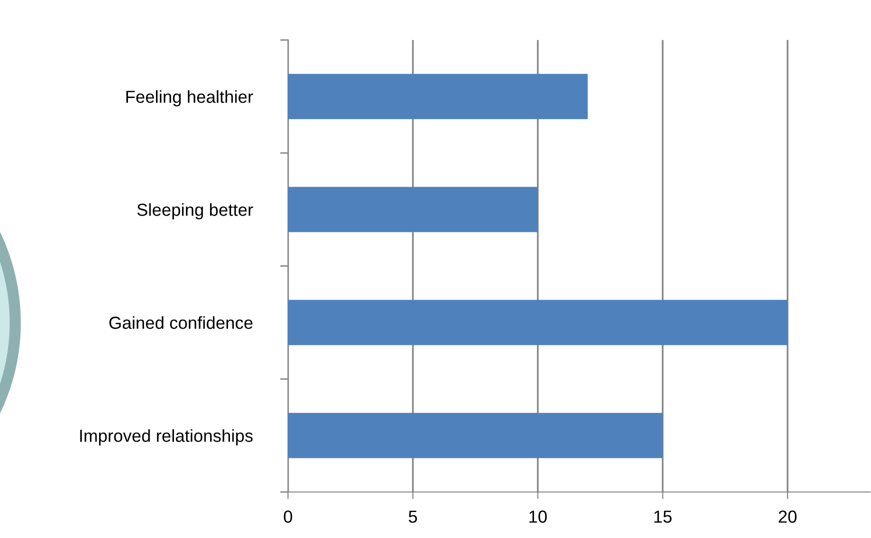 The width and height of the screenshot is (871, 538). Describe the element at coordinates (181, 322) in the screenshot. I see `y-tick-label: Gained confidence` at that location.